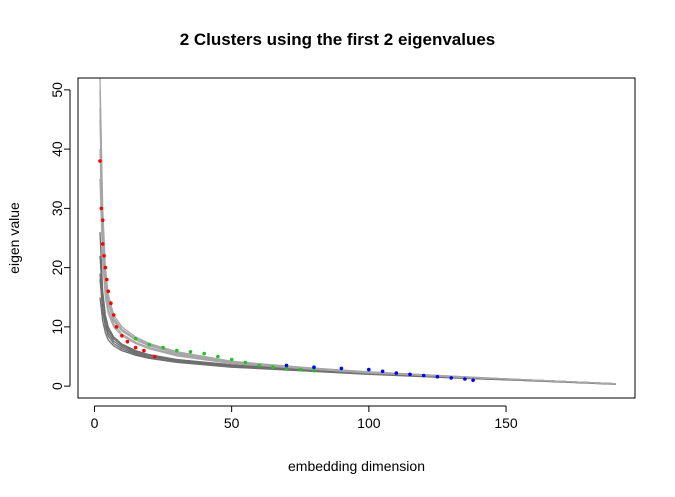 This screenshot has width=675, height=497. What do you see at coordinates (57, 90) in the screenshot?
I see `y-tick-label: 50` at bounding box center [57, 90].